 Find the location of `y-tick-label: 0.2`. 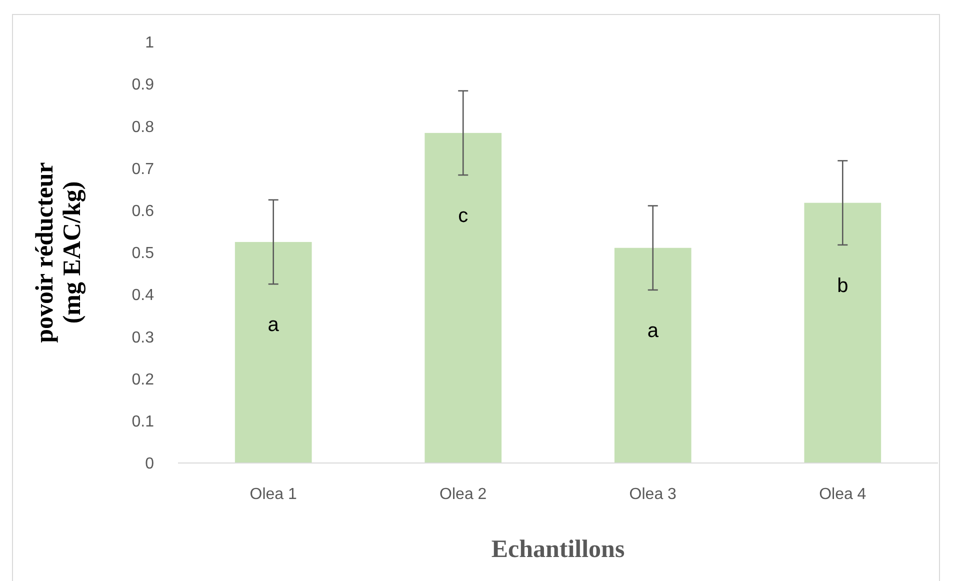

y-tick-label: 0.2 is located at coordinates (143, 379).